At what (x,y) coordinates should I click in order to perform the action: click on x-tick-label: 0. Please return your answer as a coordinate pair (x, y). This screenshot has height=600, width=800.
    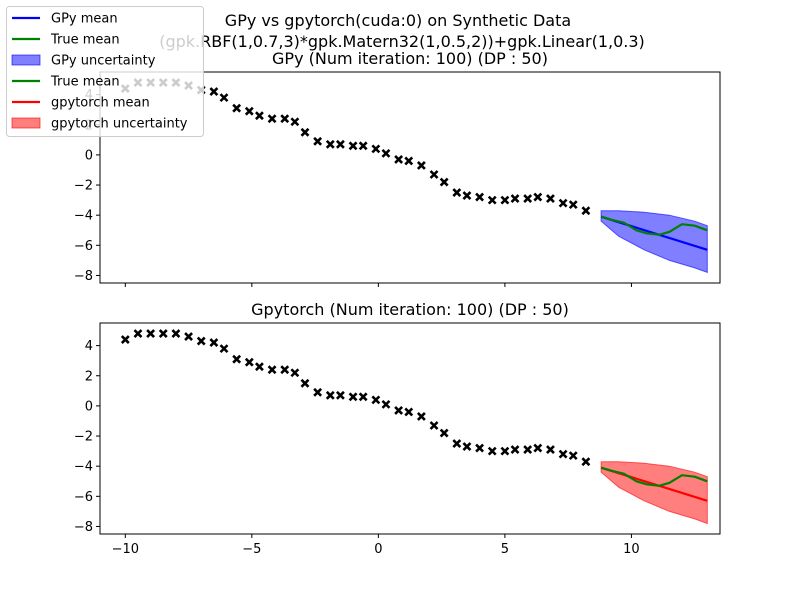
    Looking at the image, I should click on (378, 549).